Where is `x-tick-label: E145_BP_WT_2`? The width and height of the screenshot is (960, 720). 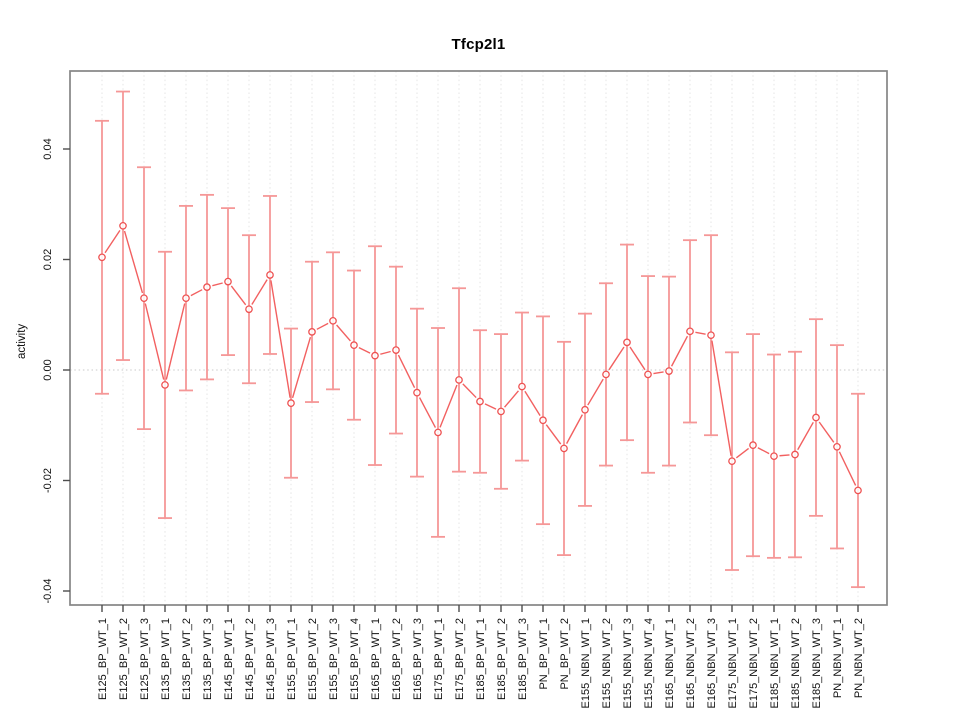
x-tick-label: E145_BP_WT_2 is located at coordinates (250, 659).